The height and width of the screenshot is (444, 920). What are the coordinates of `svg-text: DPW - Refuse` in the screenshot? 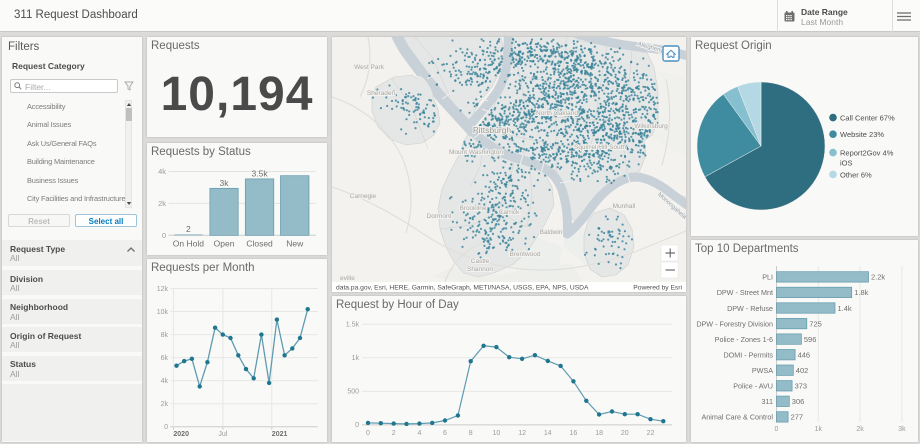 It's located at (750, 308).